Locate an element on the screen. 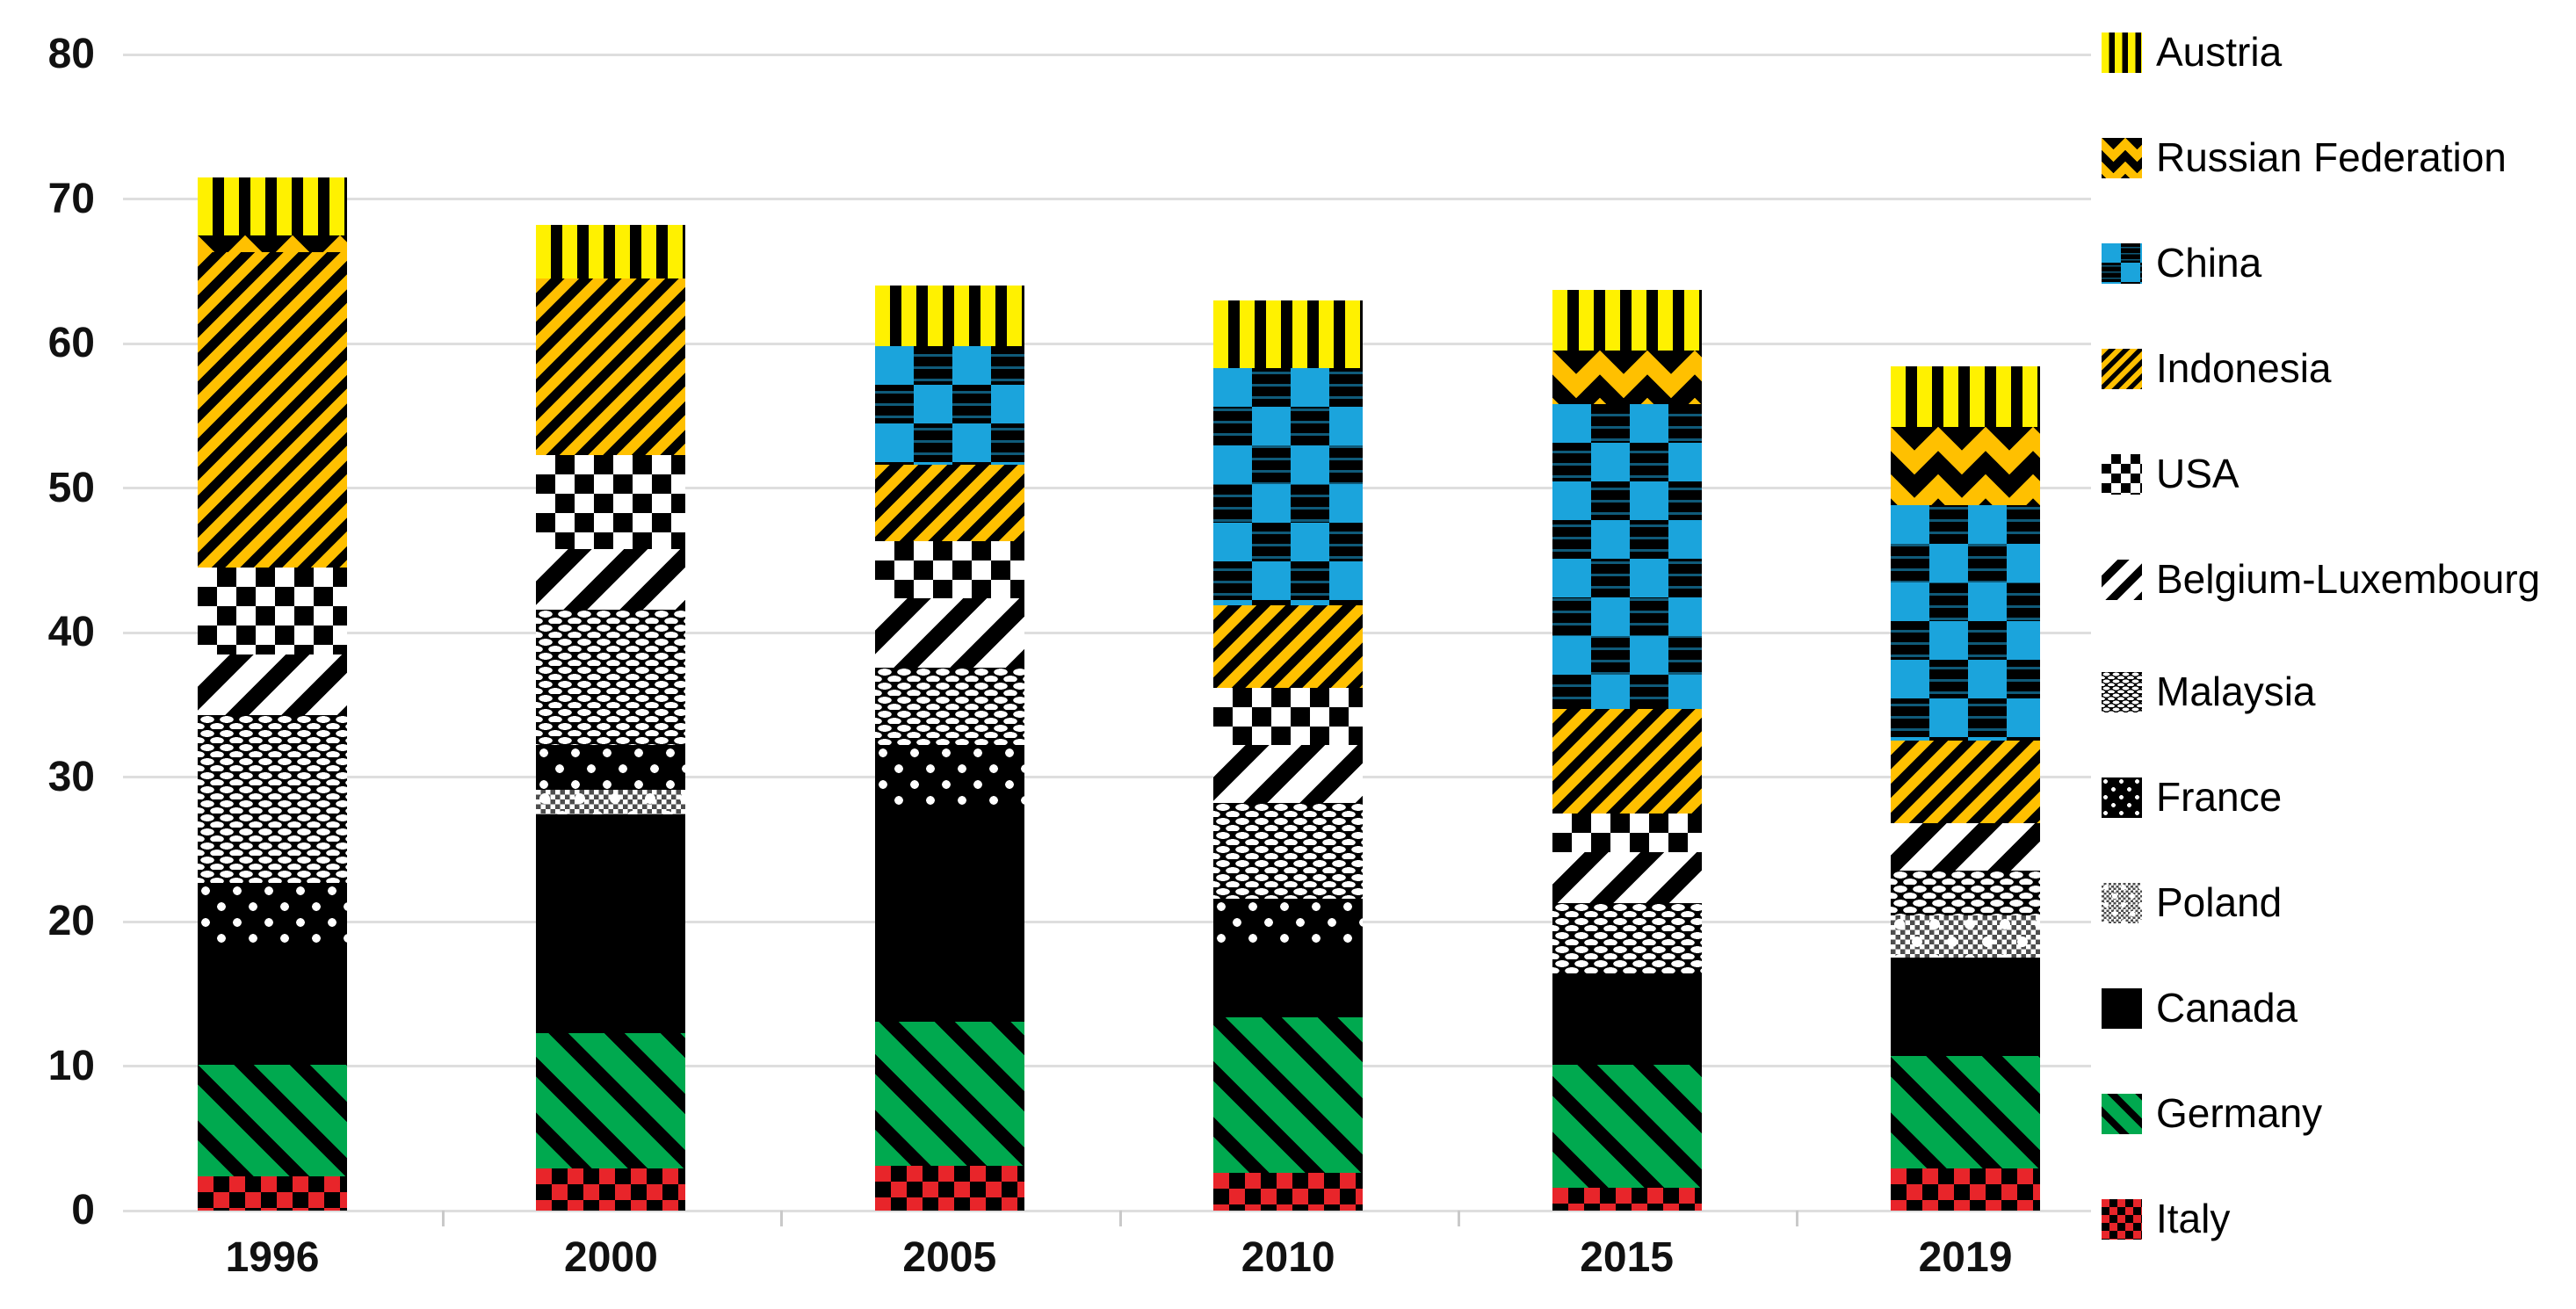 This screenshot has height=1309, width=2576. segment-malaysia-2019 is located at coordinates (1965, 893).